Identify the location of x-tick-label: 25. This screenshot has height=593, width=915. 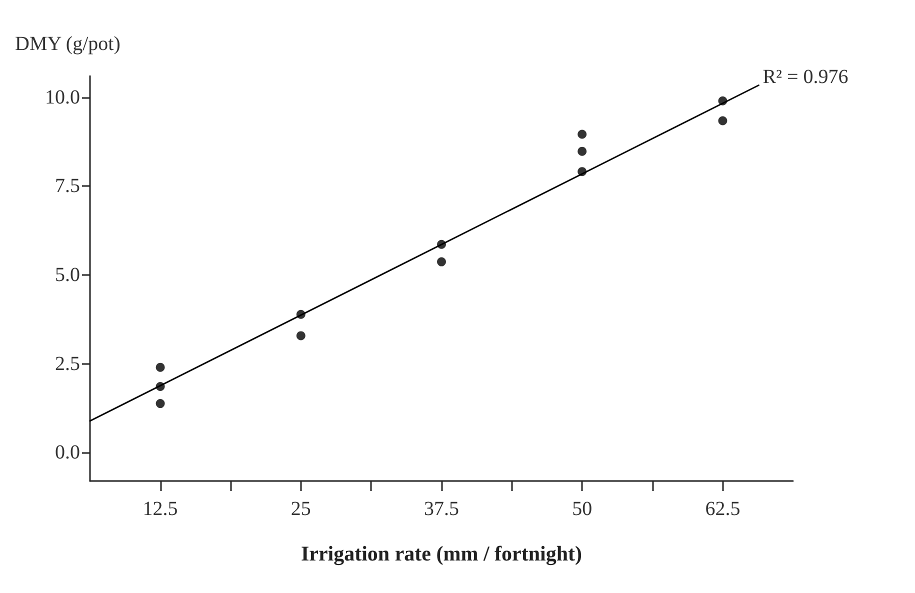
(300, 509).